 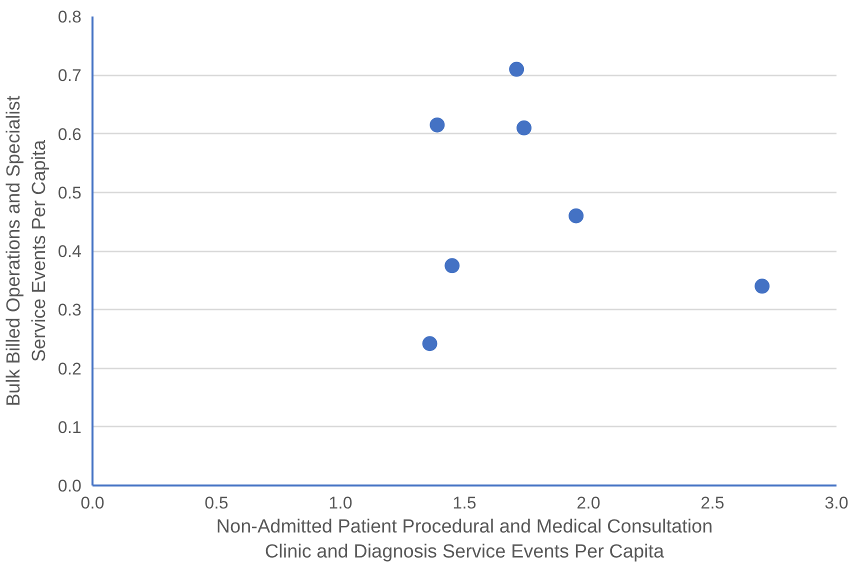 What do you see at coordinates (70, 427) in the screenshot?
I see `y-tick-label: 0.1` at bounding box center [70, 427].